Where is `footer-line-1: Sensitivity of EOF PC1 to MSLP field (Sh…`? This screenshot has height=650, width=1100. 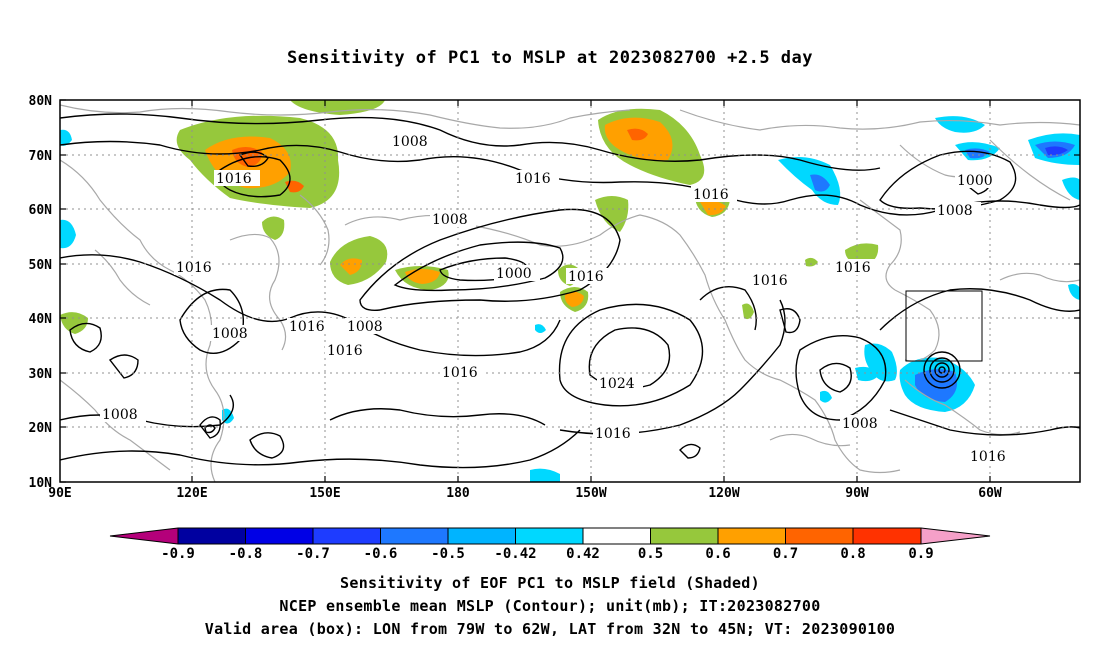 footer-line-1: Sensitivity of EOF PC1 to MSLP field (Sh… is located at coordinates (550, 583).